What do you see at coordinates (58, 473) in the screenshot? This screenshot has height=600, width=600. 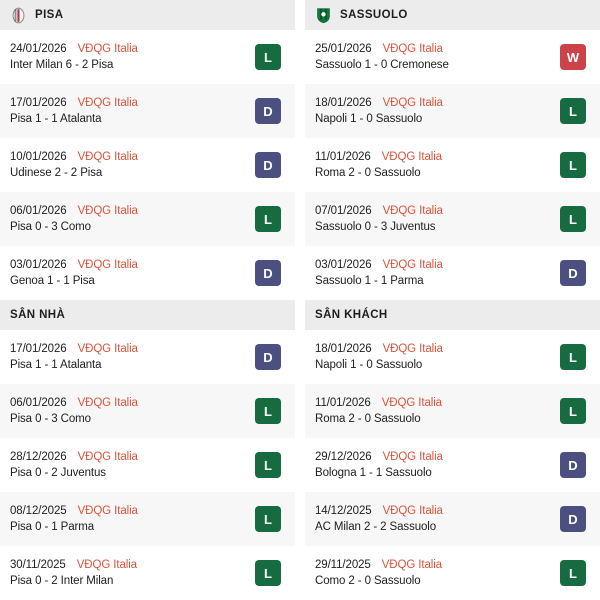 I see `match-fixture: Pisa 0 - 2 Juventus` at bounding box center [58, 473].